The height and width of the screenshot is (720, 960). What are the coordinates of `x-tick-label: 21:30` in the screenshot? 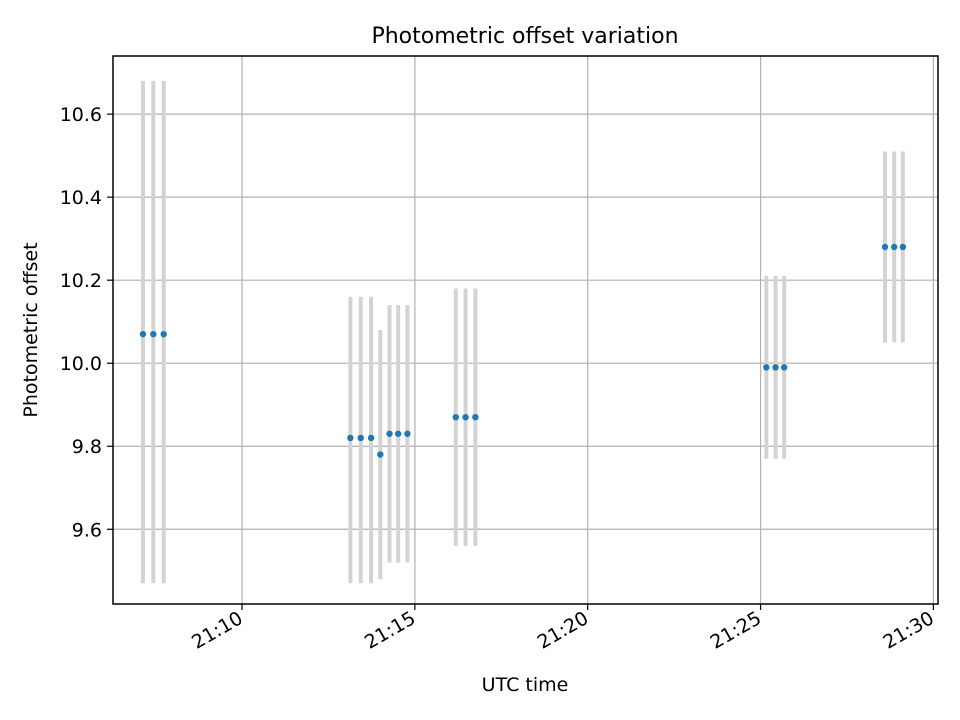 It's located at (908, 630).